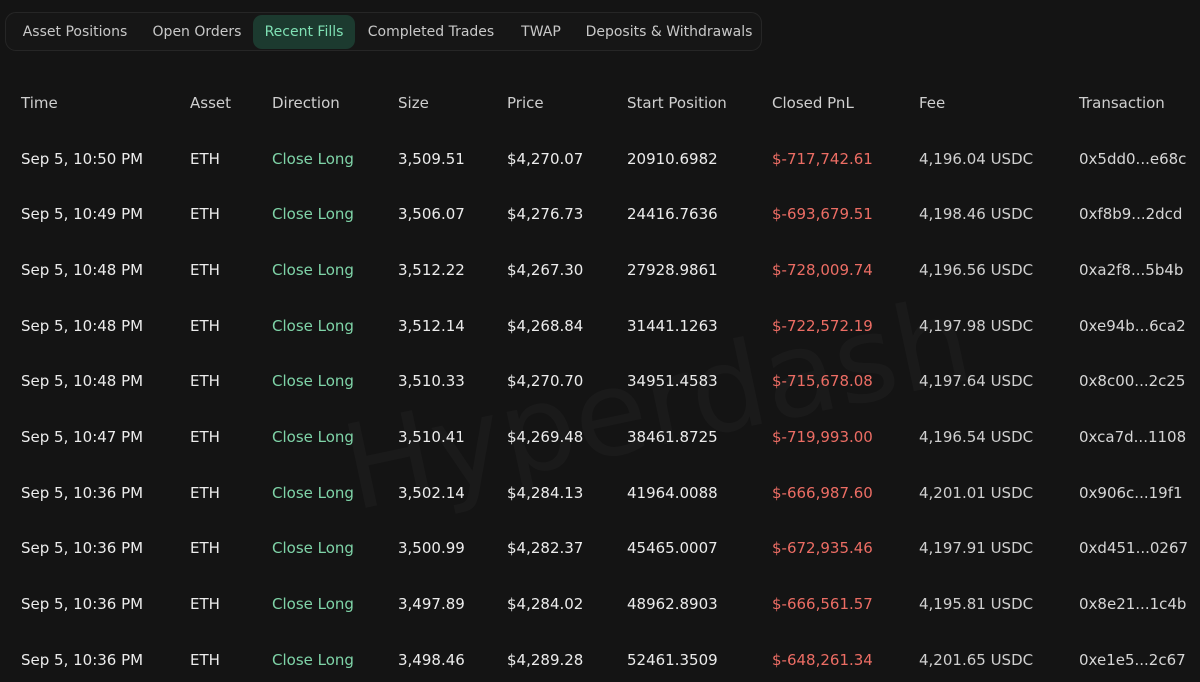 The width and height of the screenshot is (1200, 682). I want to click on cell-fee: 4,196.56 USDC, so click(976, 270).